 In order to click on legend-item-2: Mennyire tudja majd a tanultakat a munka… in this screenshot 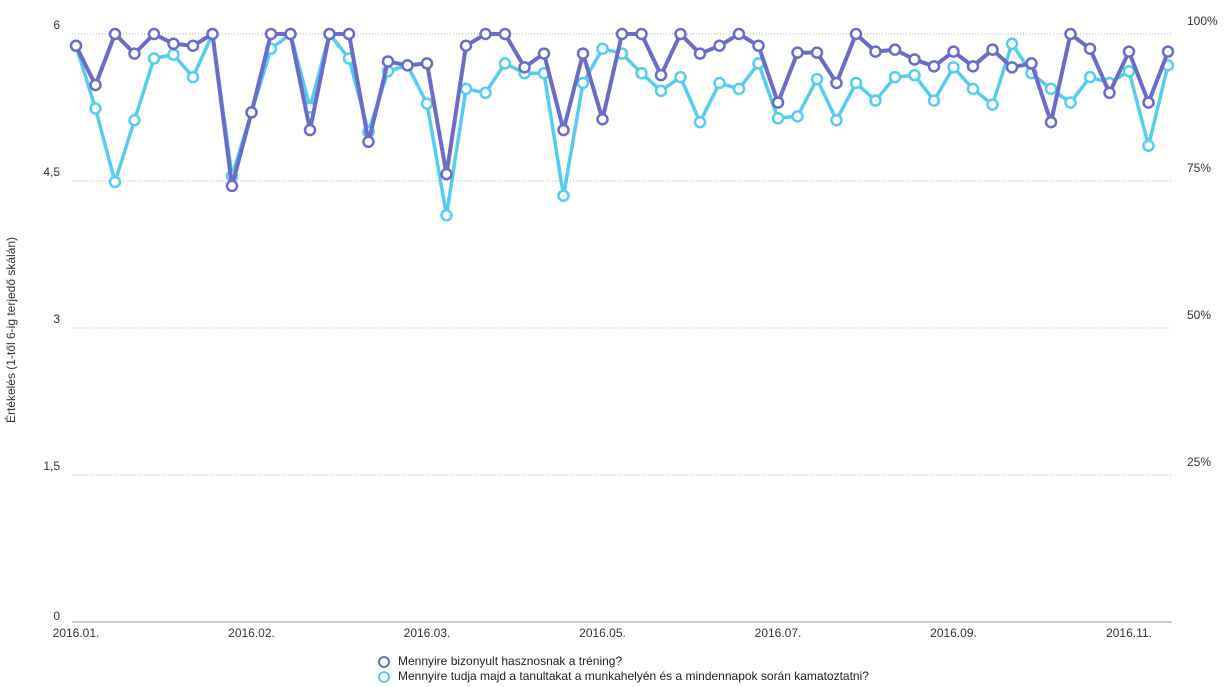, I will do `click(623, 676)`.